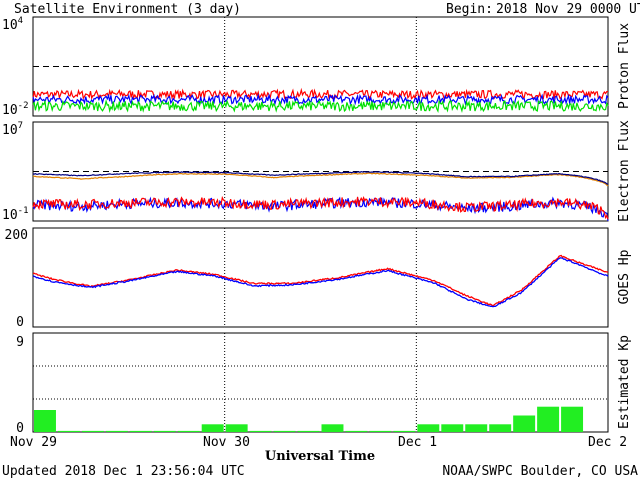 Image resolution: width=640 pixels, height=484 pixels. I want to click on hp-ytick-top: 200, so click(16, 235).